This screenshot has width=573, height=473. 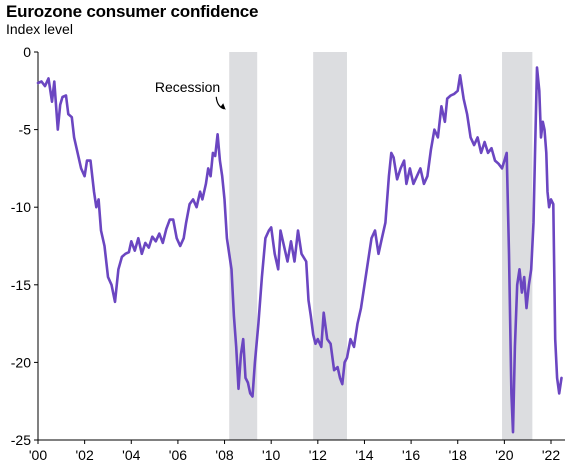 I want to click on x-tick-label: '00, so click(x=38, y=455).